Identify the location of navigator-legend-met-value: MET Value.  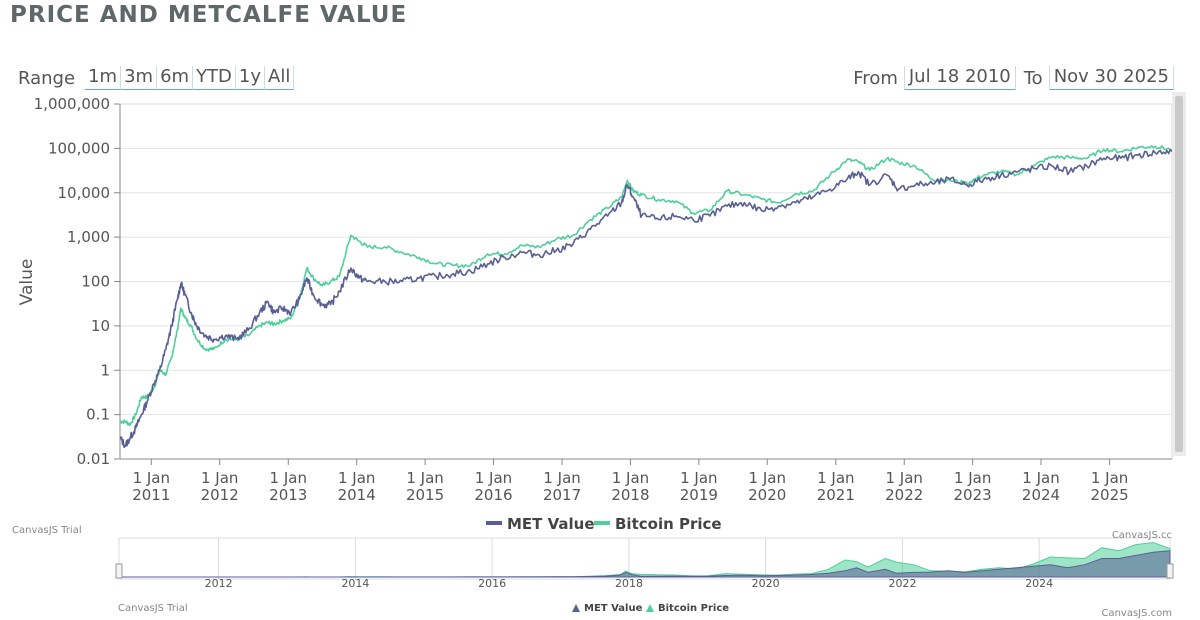
(607, 608).